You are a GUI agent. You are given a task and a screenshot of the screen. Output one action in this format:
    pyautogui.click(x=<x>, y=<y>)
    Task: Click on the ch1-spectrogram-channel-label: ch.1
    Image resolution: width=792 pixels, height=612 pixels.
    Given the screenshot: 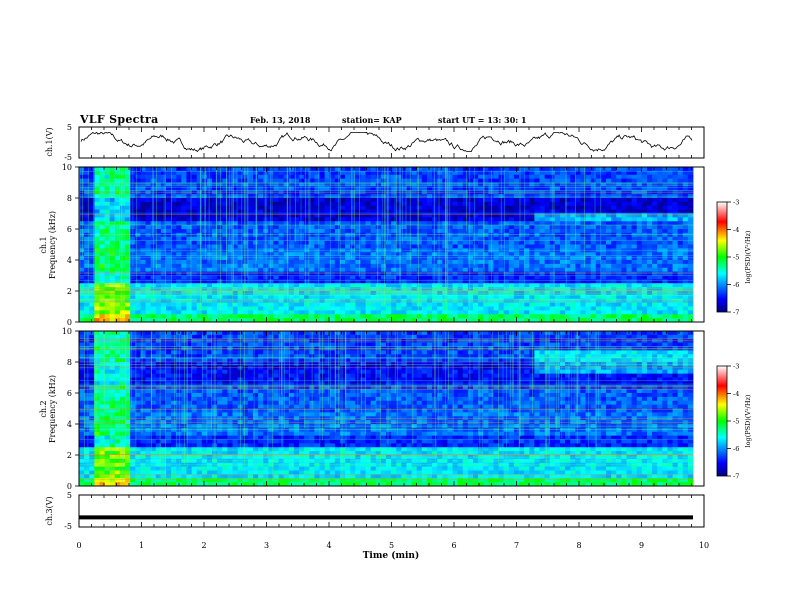 What is the action you would take?
    pyautogui.click(x=43, y=244)
    